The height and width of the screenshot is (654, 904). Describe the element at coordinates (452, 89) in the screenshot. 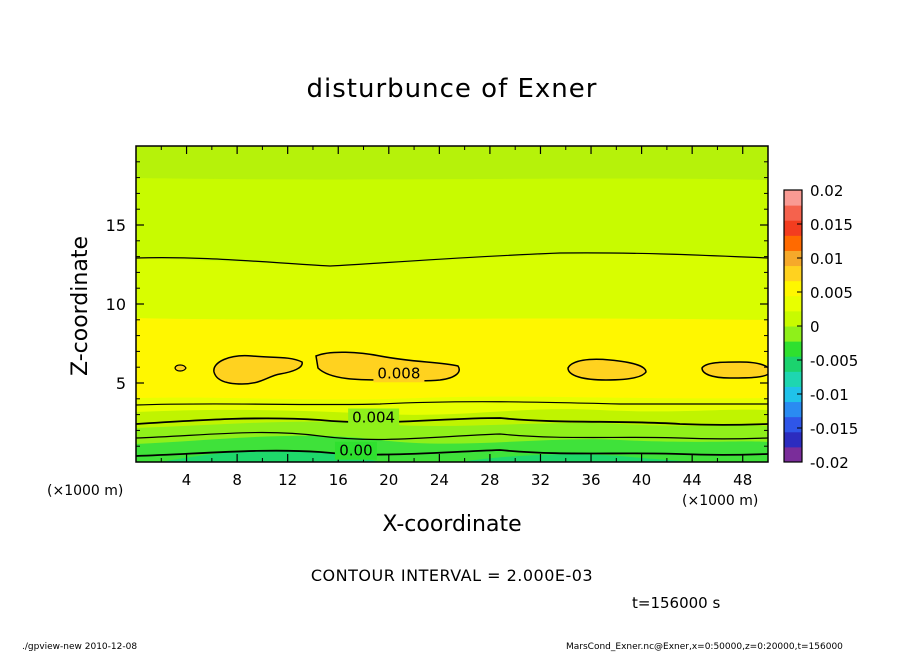

I see `chart-title: disturbunce of Exner` at that location.